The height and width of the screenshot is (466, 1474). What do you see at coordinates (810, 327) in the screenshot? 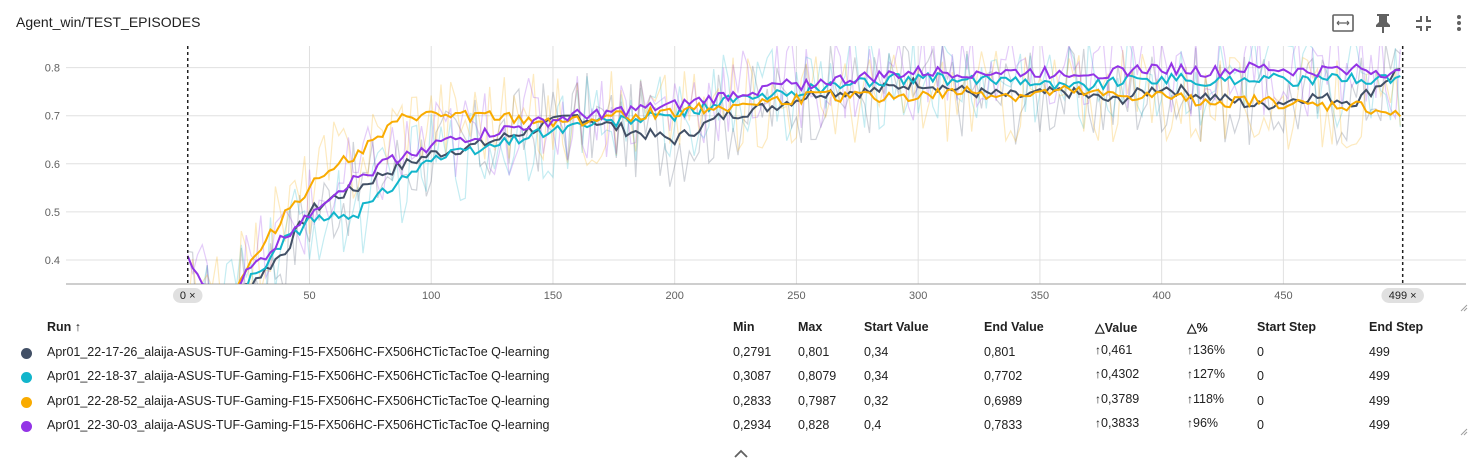
I see `header-max: Max` at bounding box center [810, 327].